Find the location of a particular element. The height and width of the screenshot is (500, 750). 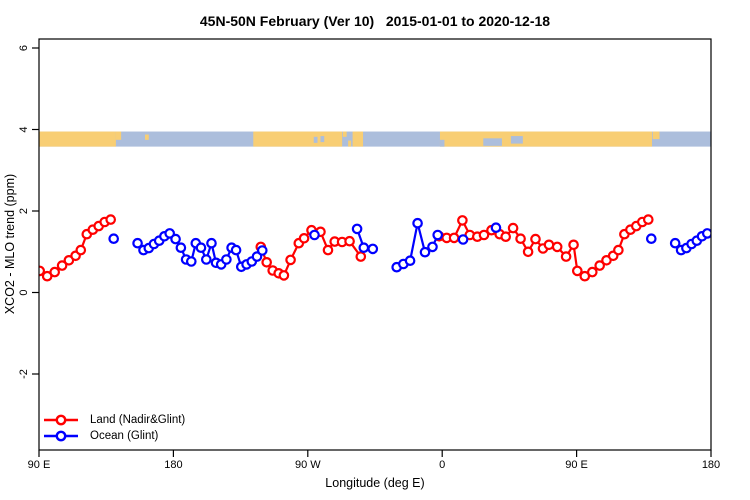

x-tick-label: 0 is located at coordinates (442, 465).